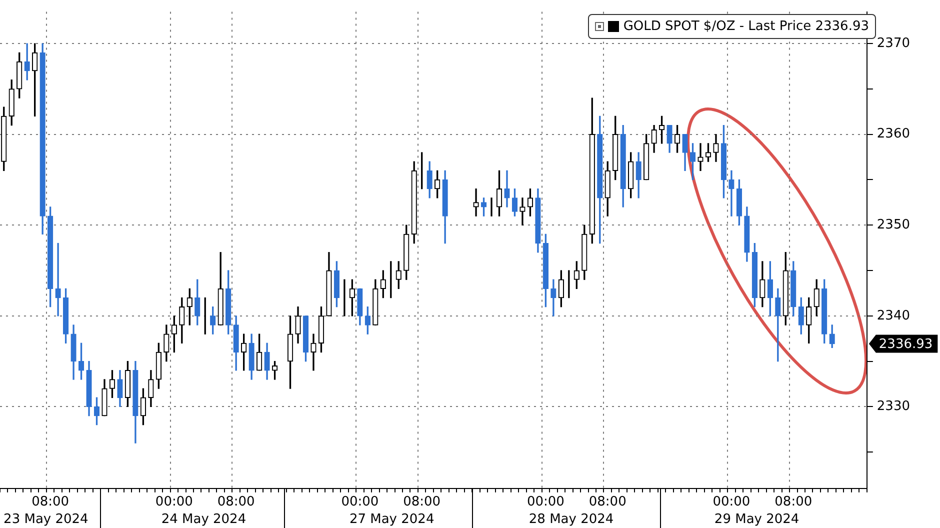 This screenshot has width=940, height=528. What do you see at coordinates (893, 406) in the screenshot?
I see `y-tick-label: 2330` at bounding box center [893, 406].